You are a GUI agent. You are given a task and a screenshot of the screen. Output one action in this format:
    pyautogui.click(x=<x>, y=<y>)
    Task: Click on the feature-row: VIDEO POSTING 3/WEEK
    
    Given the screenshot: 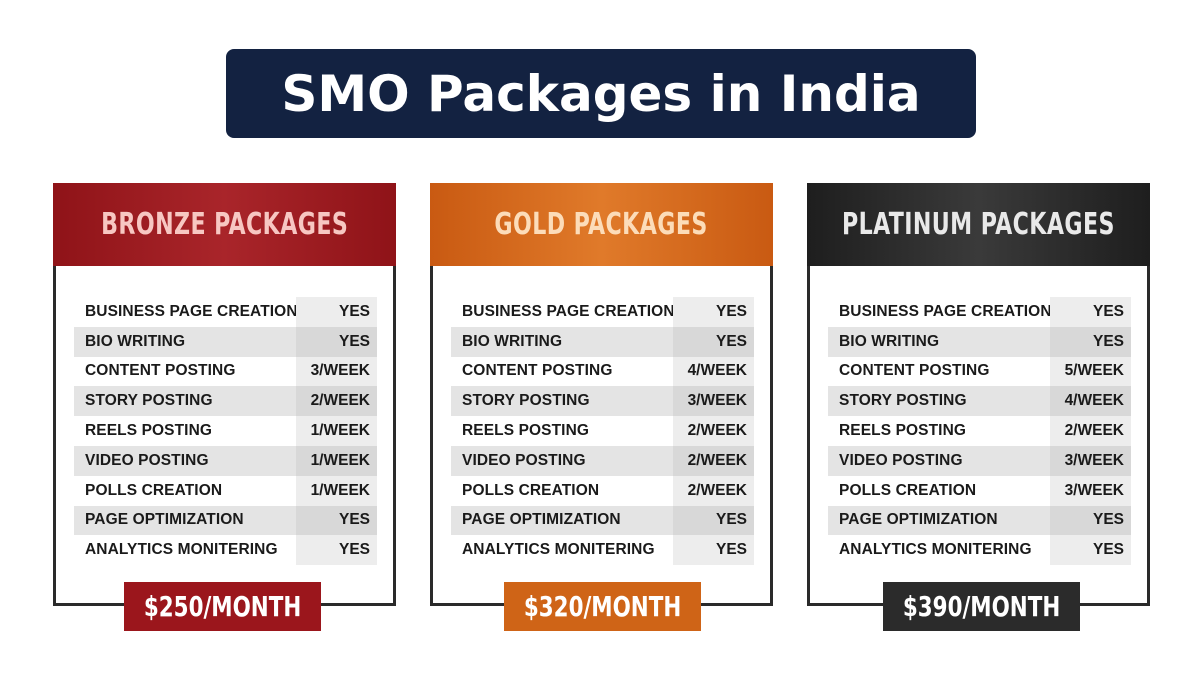 What is the action you would take?
    pyautogui.click(x=979, y=460)
    